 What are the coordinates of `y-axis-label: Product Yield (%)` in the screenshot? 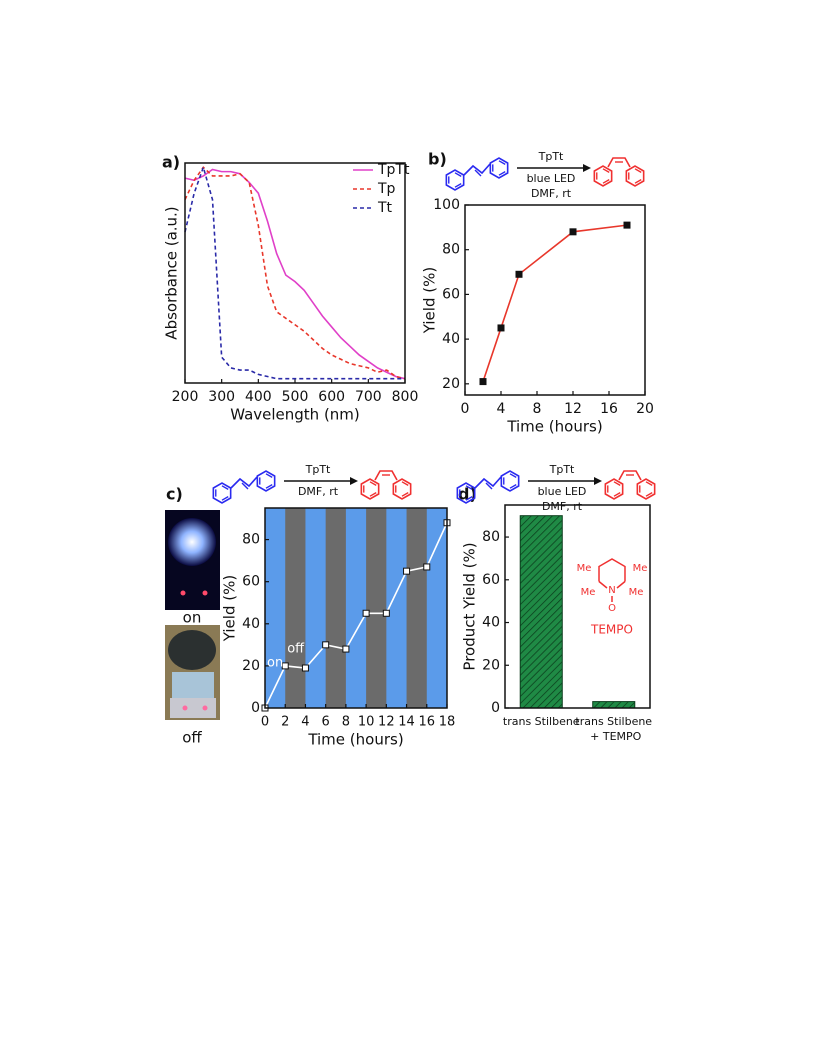 It's located at (470, 606).